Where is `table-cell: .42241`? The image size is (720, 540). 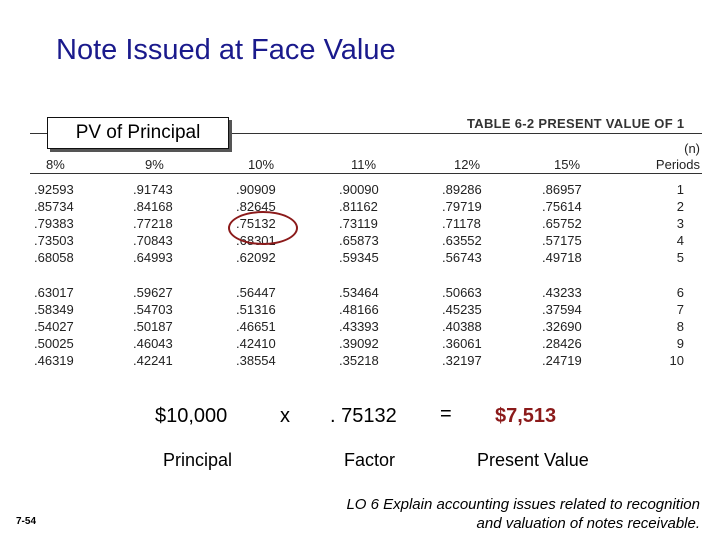 table-cell: .42241 is located at coordinates (153, 360).